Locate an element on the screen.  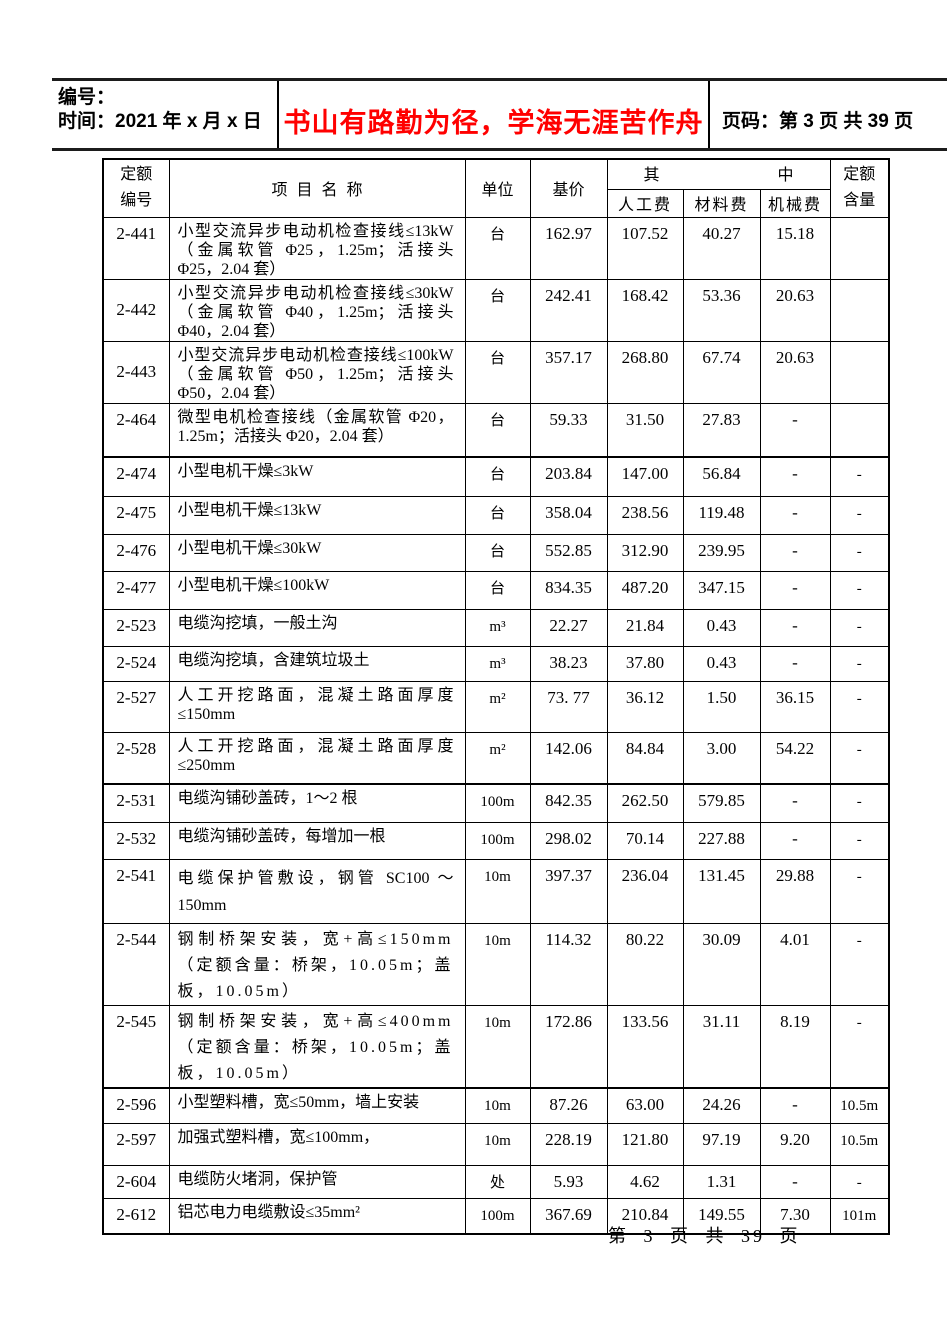
cell-quota-id: 2-612 is located at coordinates (136, 1216).